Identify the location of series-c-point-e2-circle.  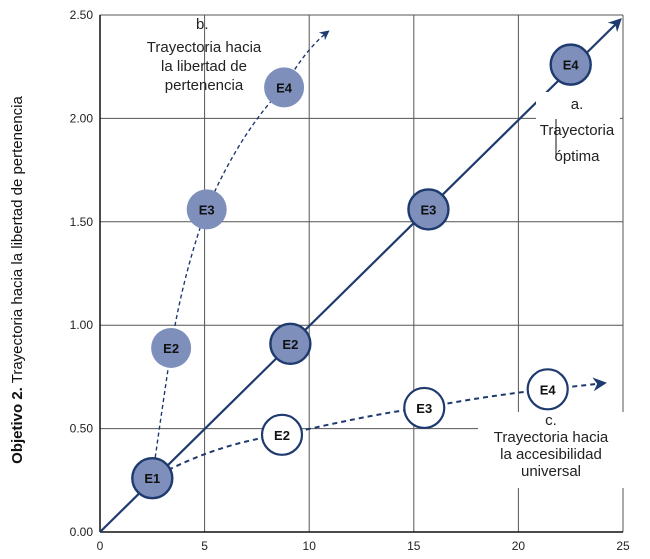
(282, 434).